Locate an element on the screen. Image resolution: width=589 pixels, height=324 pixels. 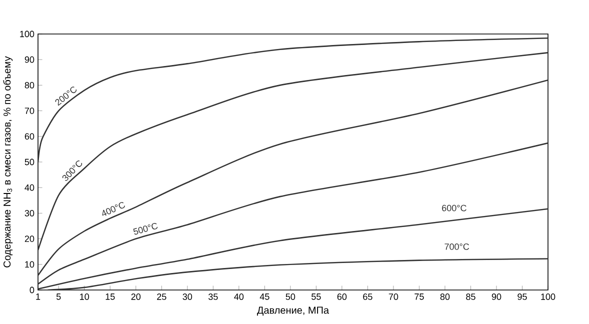
series-label: 700°C is located at coordinates (457, 246).